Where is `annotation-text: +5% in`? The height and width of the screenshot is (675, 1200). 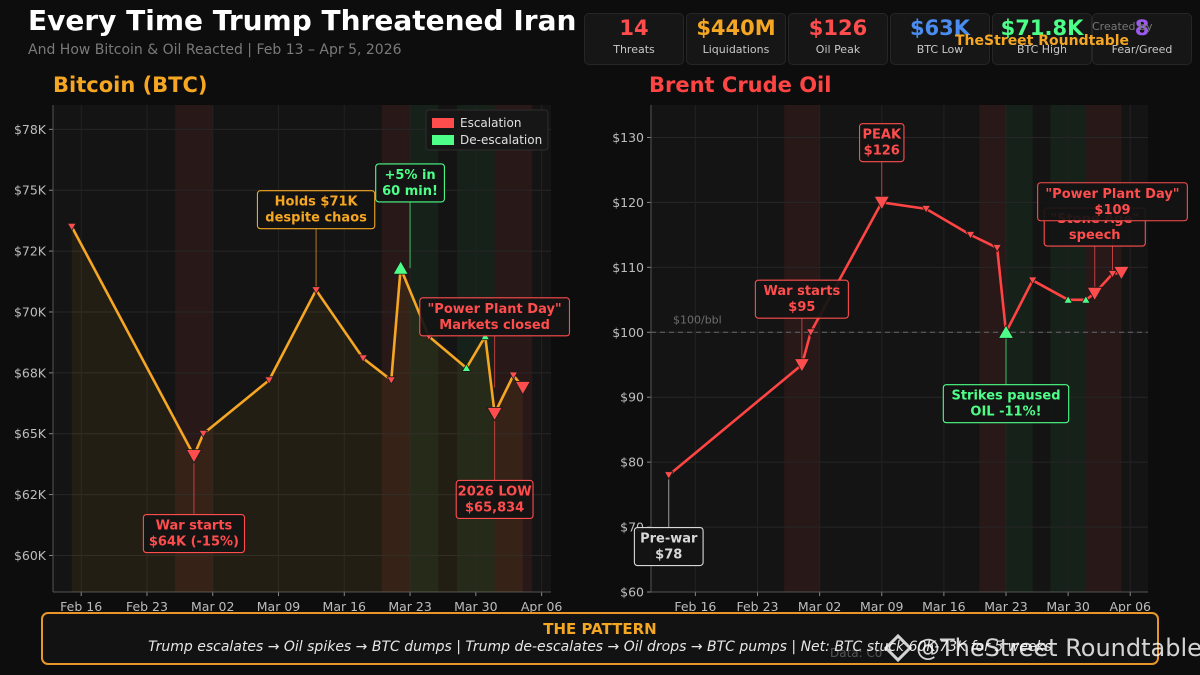
annotation-text: +5% in is located at coordinates (409, 175).